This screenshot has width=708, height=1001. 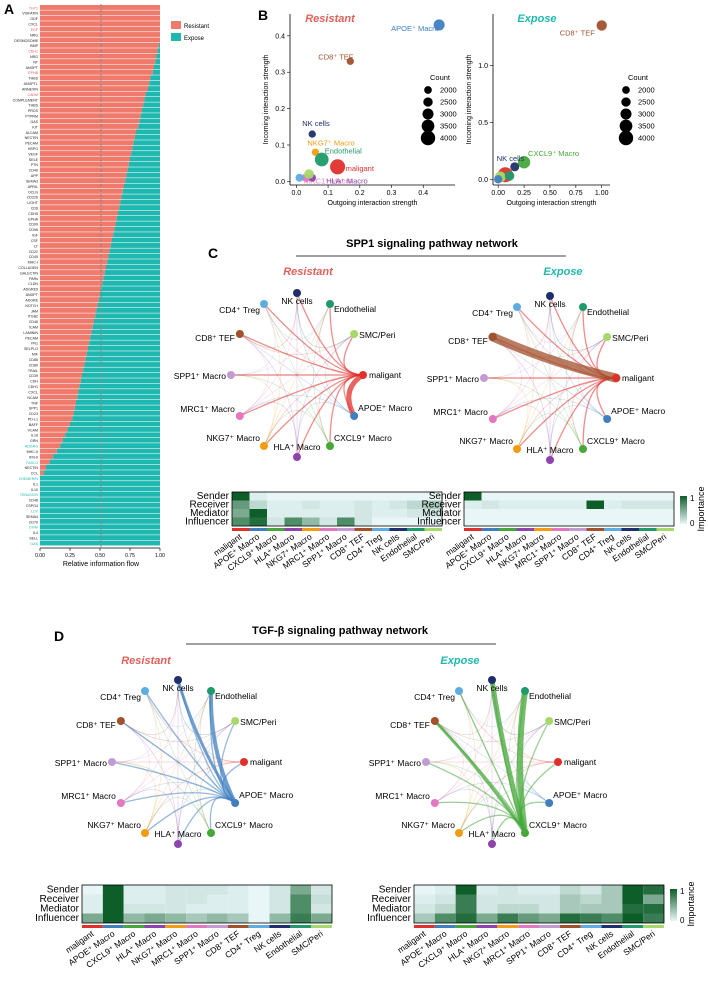 I want to click on size-legend-dot, so click(x=428, y=90).